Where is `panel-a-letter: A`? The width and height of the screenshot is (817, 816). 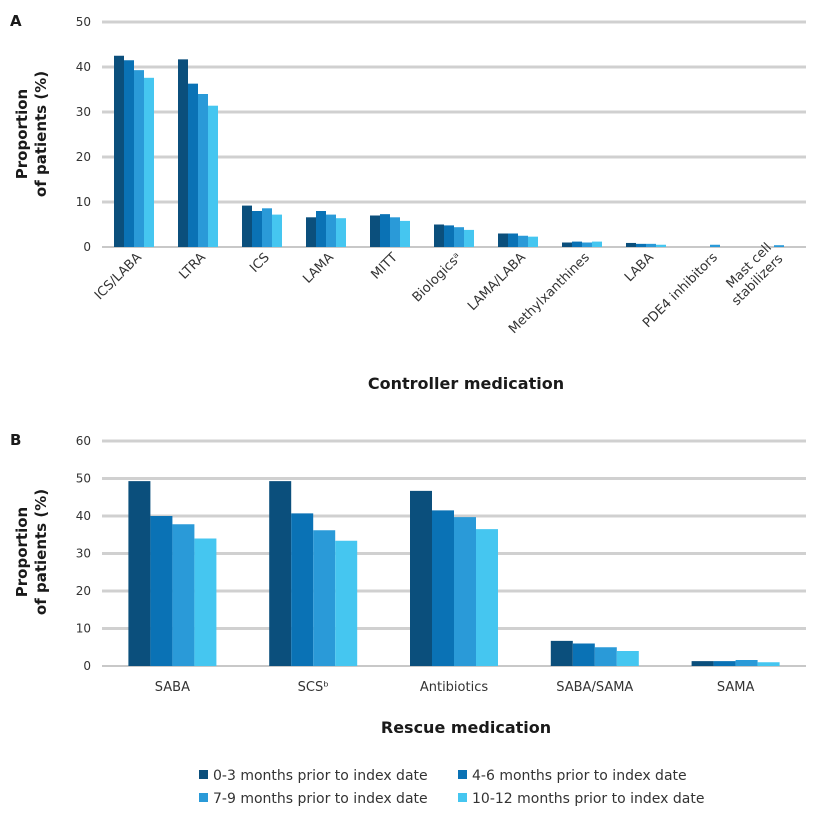
panel-a-letter: A is located at coordinates (16, 21).